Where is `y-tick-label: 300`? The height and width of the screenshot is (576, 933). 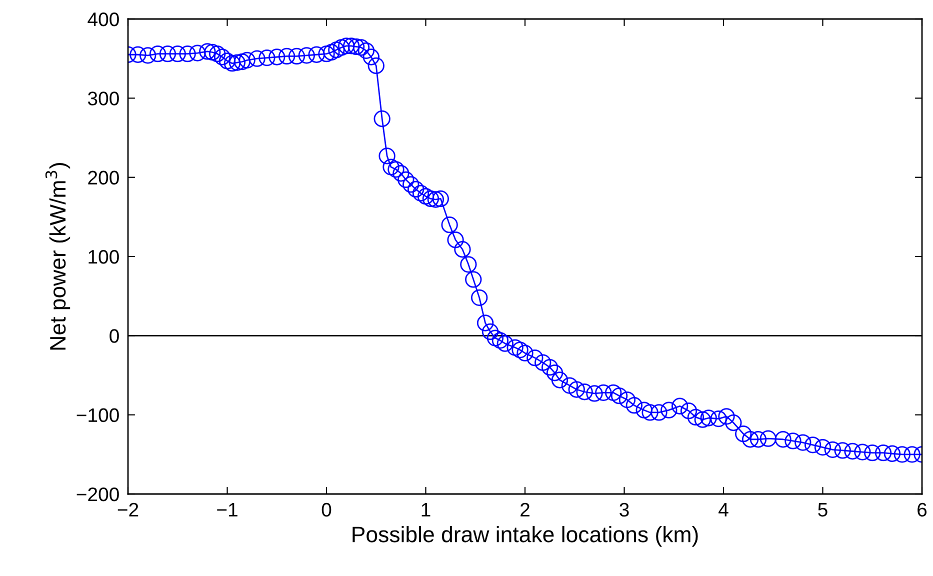 y-tick-label: 300 is located at coordinates (103, 99).